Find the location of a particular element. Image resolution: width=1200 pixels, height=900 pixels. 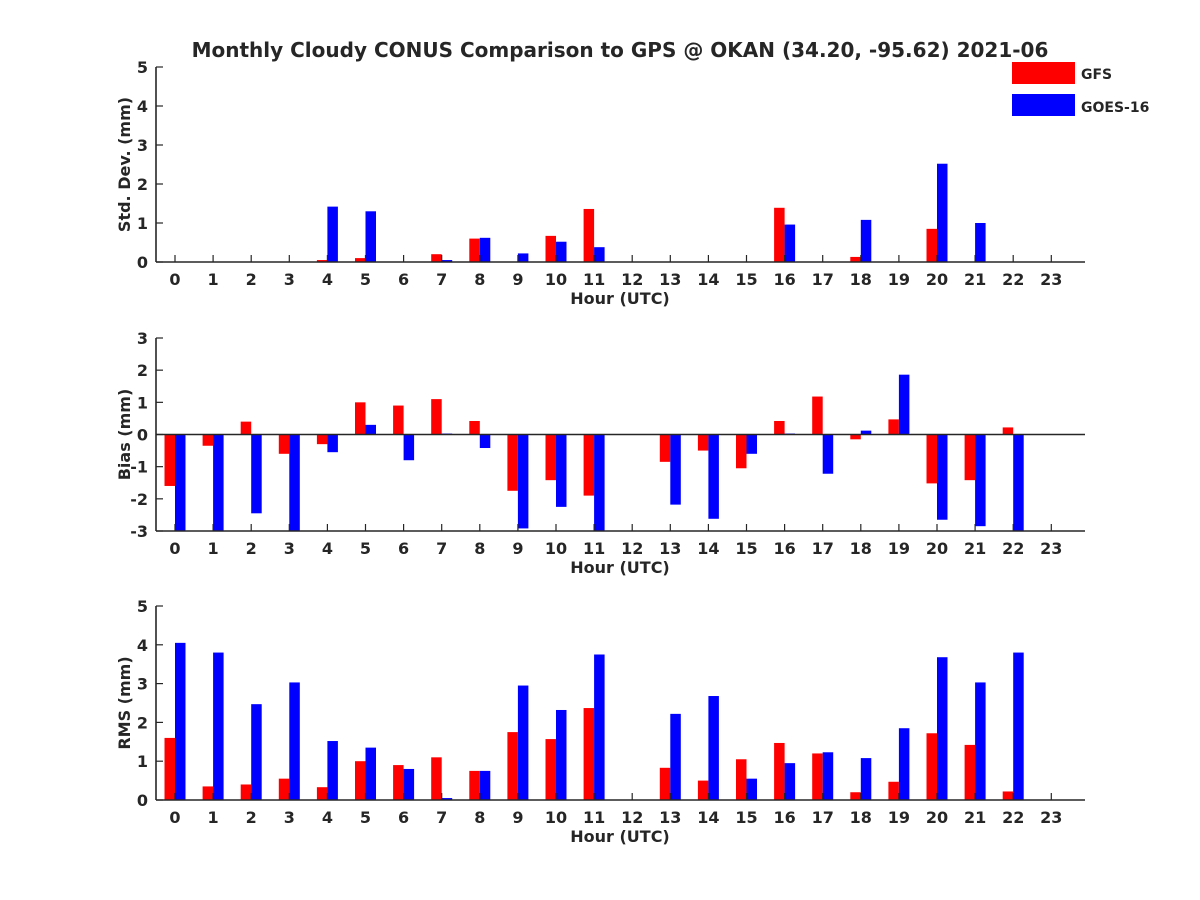

std-dev-x-tick-label: 5 is located at coordinates (365, 279).